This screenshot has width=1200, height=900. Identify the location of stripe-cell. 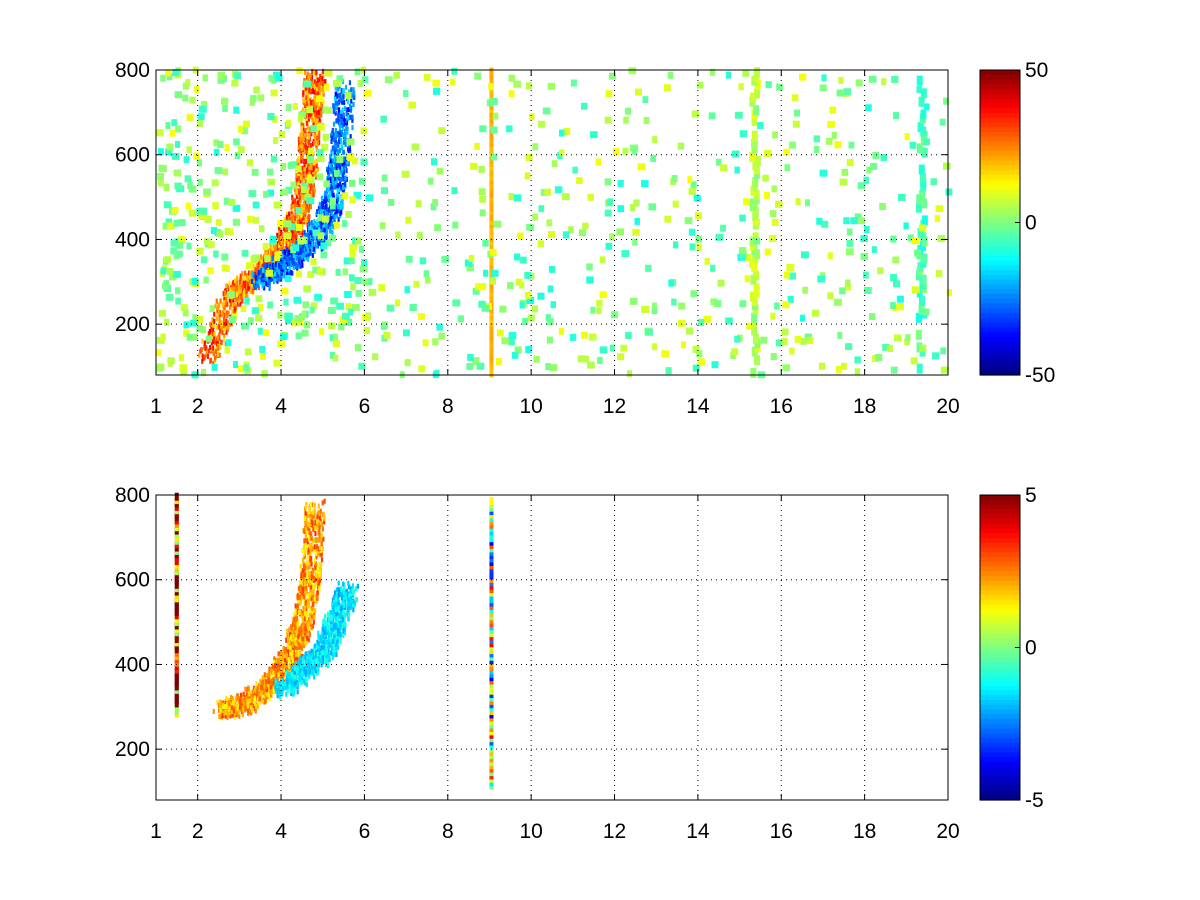
(923, 93).